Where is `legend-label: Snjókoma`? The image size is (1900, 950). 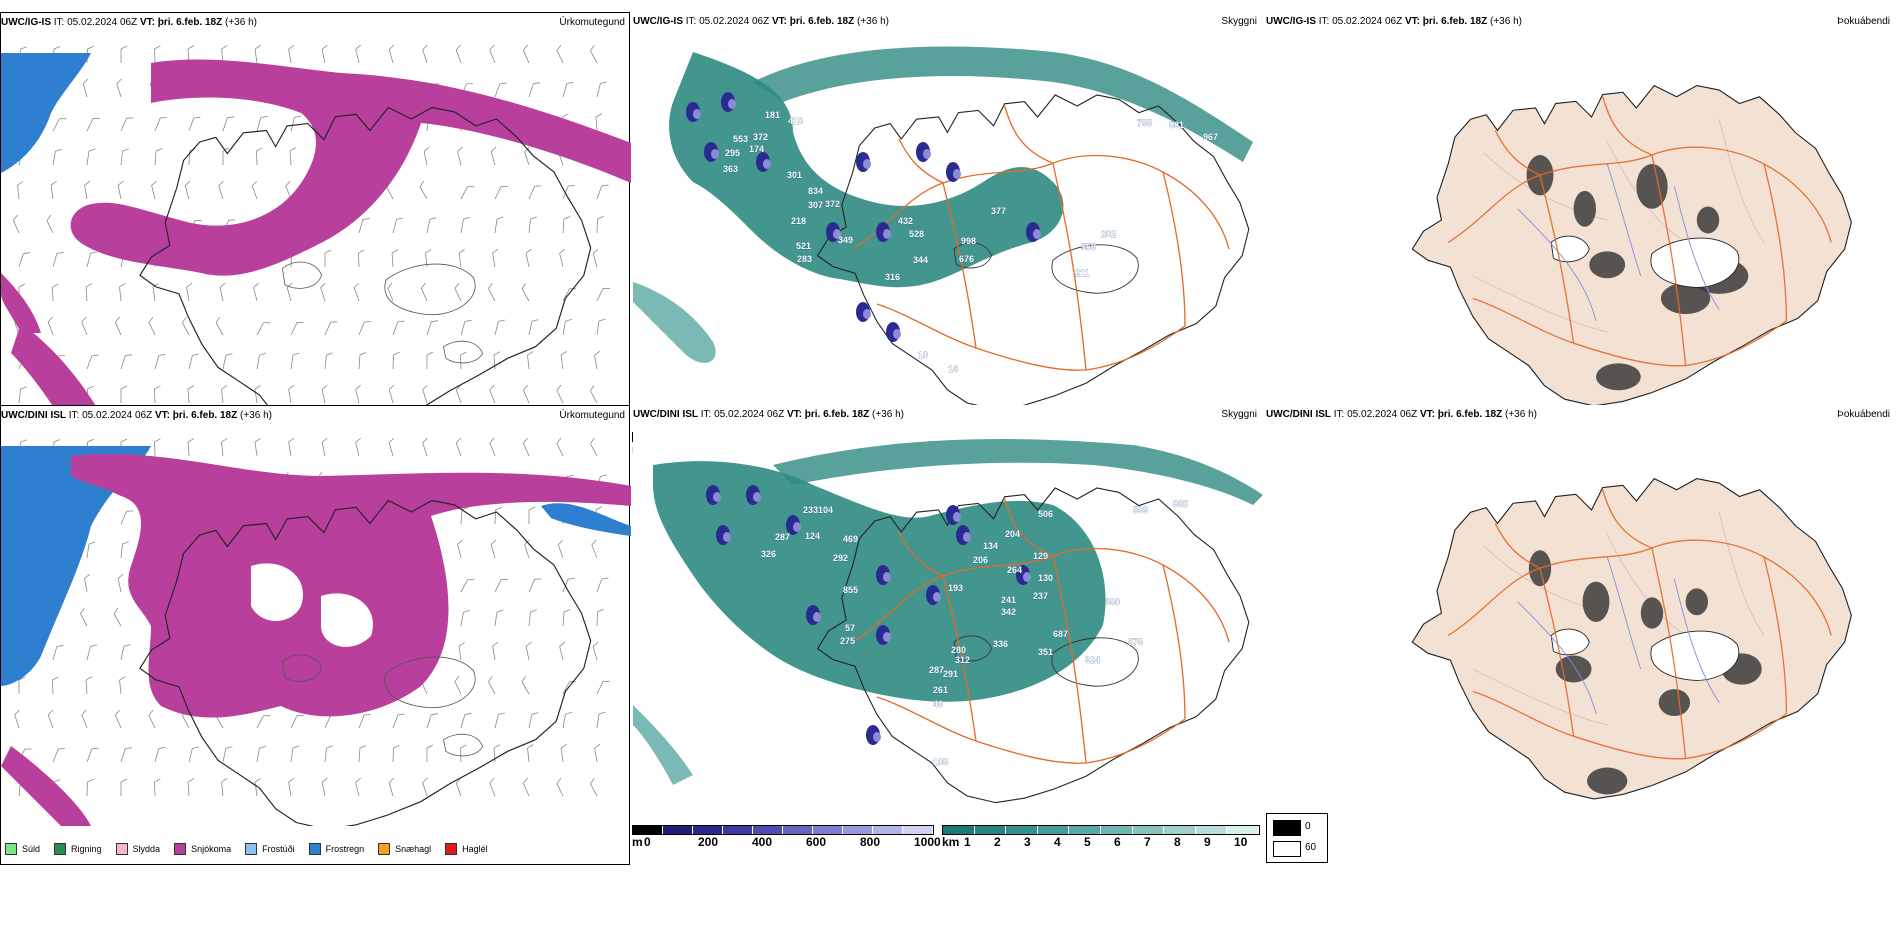
legend-label: Snjókoma is located at coordinates (211, 849).